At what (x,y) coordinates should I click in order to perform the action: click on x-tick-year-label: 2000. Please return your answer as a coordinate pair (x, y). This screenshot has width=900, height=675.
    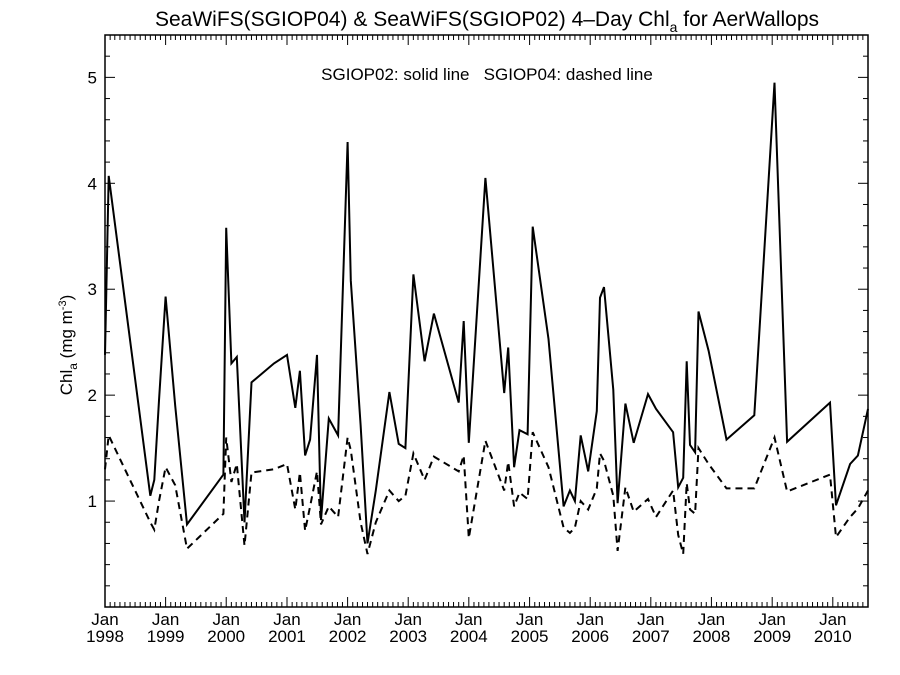
    Looking at the image, I should click on (226, 636).